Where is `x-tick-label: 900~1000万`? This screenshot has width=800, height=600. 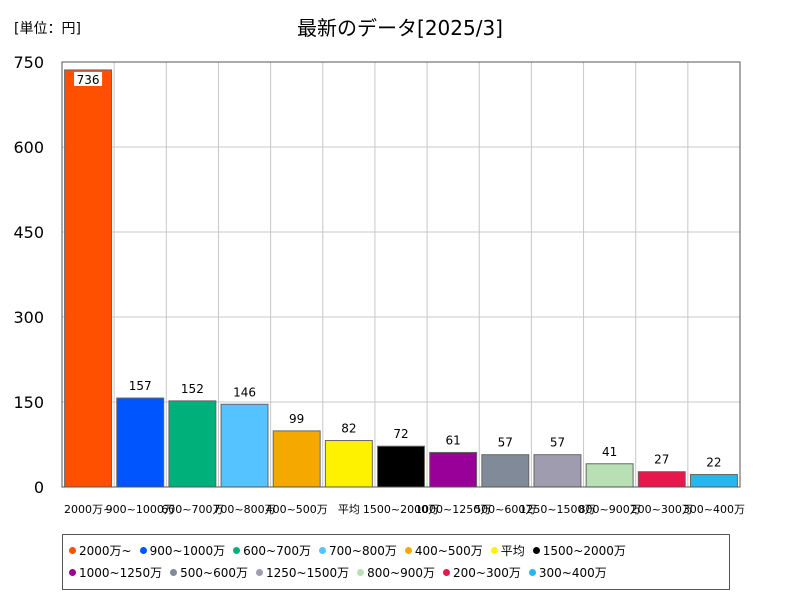 x-tick-label: 900~1000万 is located at coordinates (140, 509).